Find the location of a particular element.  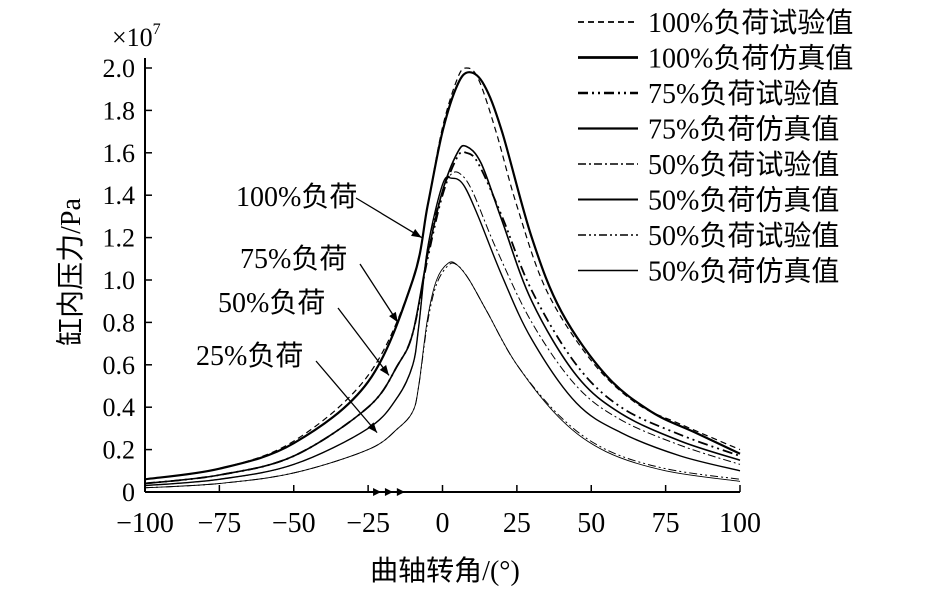

legend-label-8: 50%负荷仿真值 is located at coordinates (743, 272).